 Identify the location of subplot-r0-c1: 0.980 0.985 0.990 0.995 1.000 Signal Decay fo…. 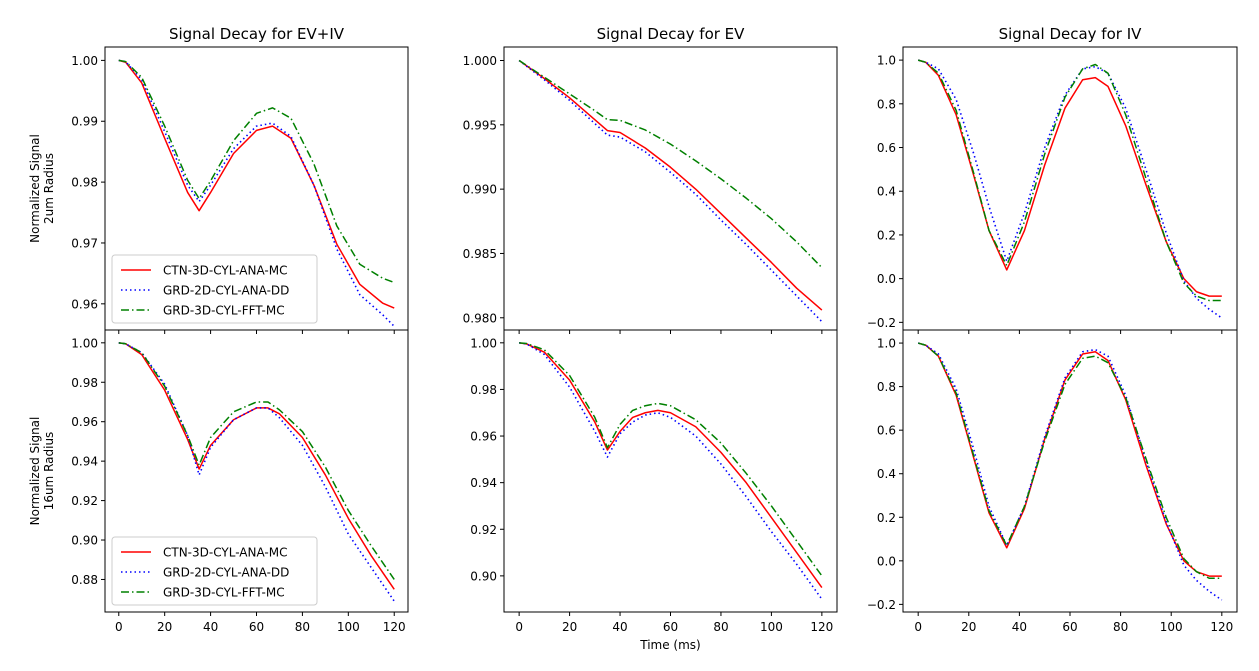
(650, 179).